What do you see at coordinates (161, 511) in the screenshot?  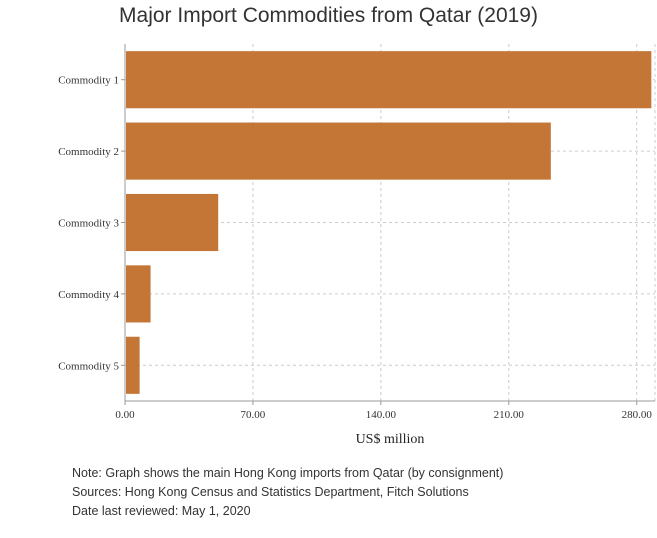 I see `reviewed-date-text: Date last reviewed: May 1, 2020` at bounding box center [161, 511].